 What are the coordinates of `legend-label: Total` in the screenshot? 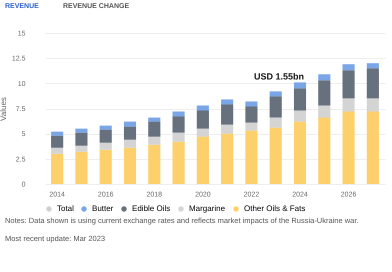 It's located at (65, 208).